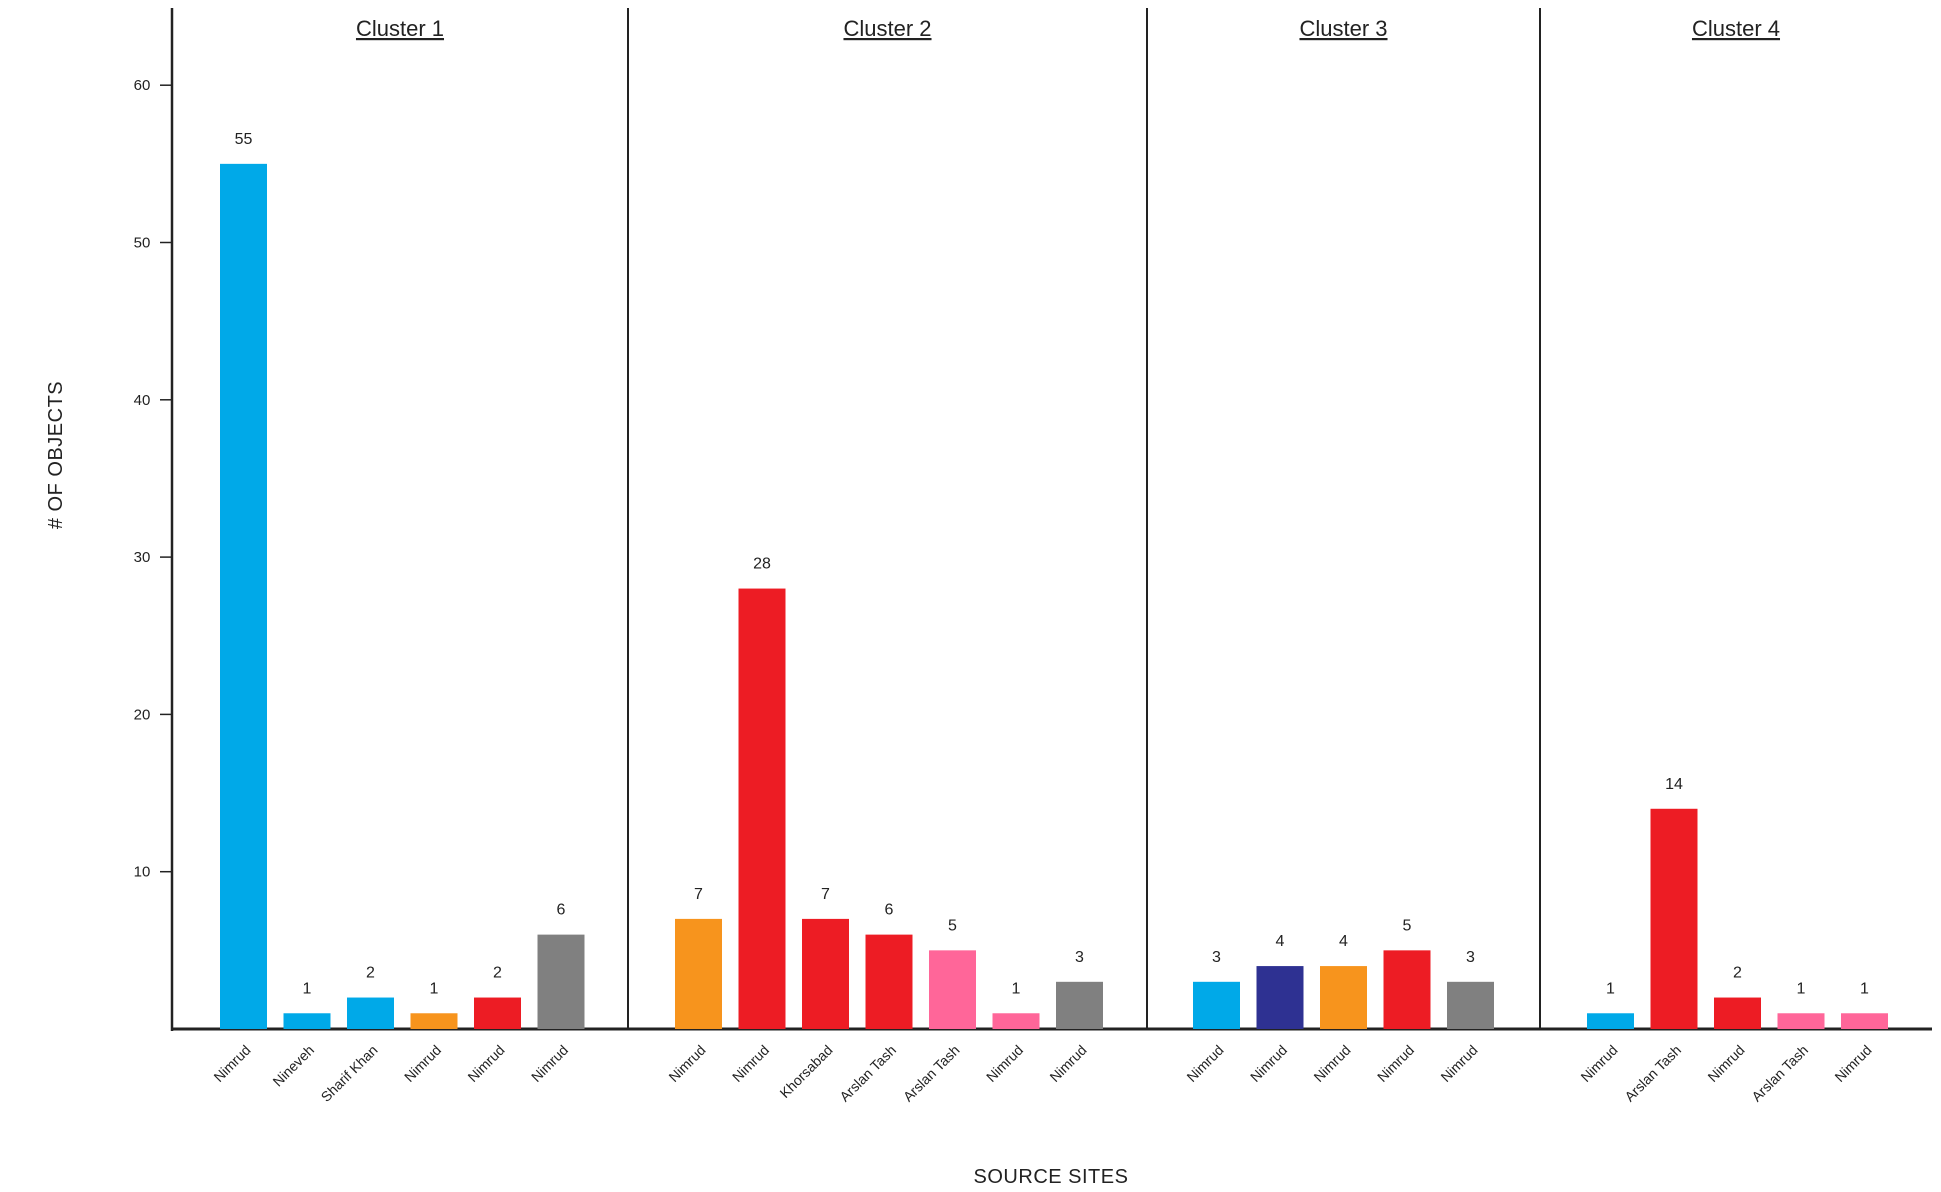  Describe the element at coordinates (142, 714) in the screenshot. I see `y-tick-label: 20` at that location.